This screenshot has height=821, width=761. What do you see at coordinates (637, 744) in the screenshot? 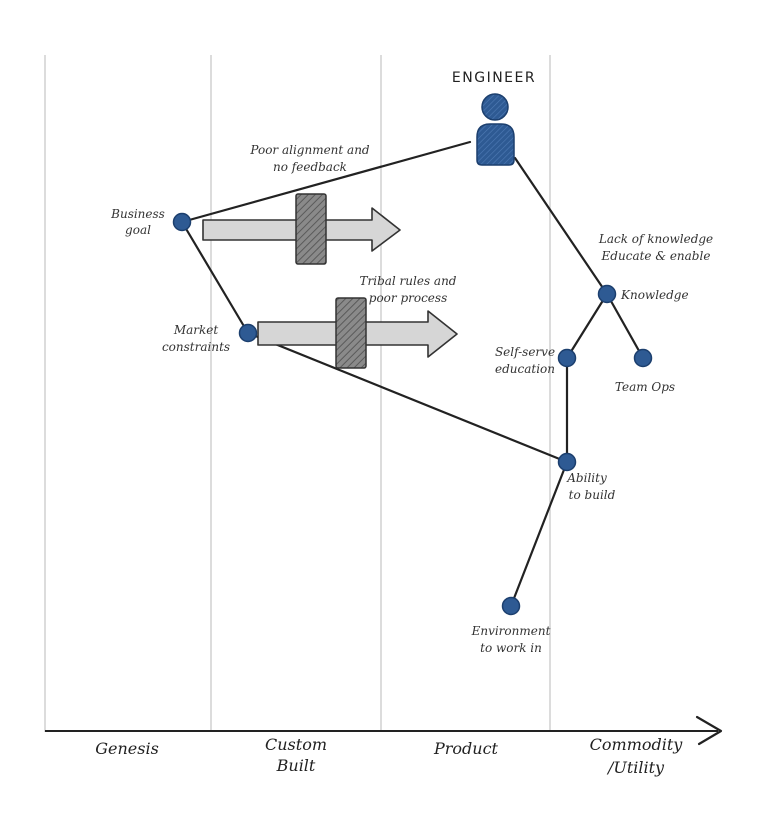
I see `stage-commodity-label: Commodity` at bounding box center [637, 744].